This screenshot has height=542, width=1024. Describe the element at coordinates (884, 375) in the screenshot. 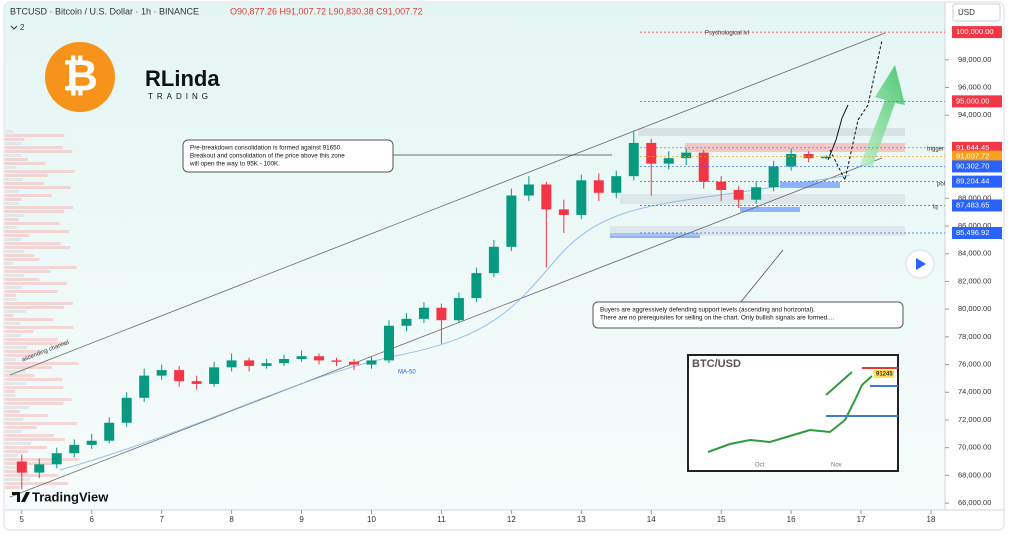

I see `inset-tag: 91245` at that location.